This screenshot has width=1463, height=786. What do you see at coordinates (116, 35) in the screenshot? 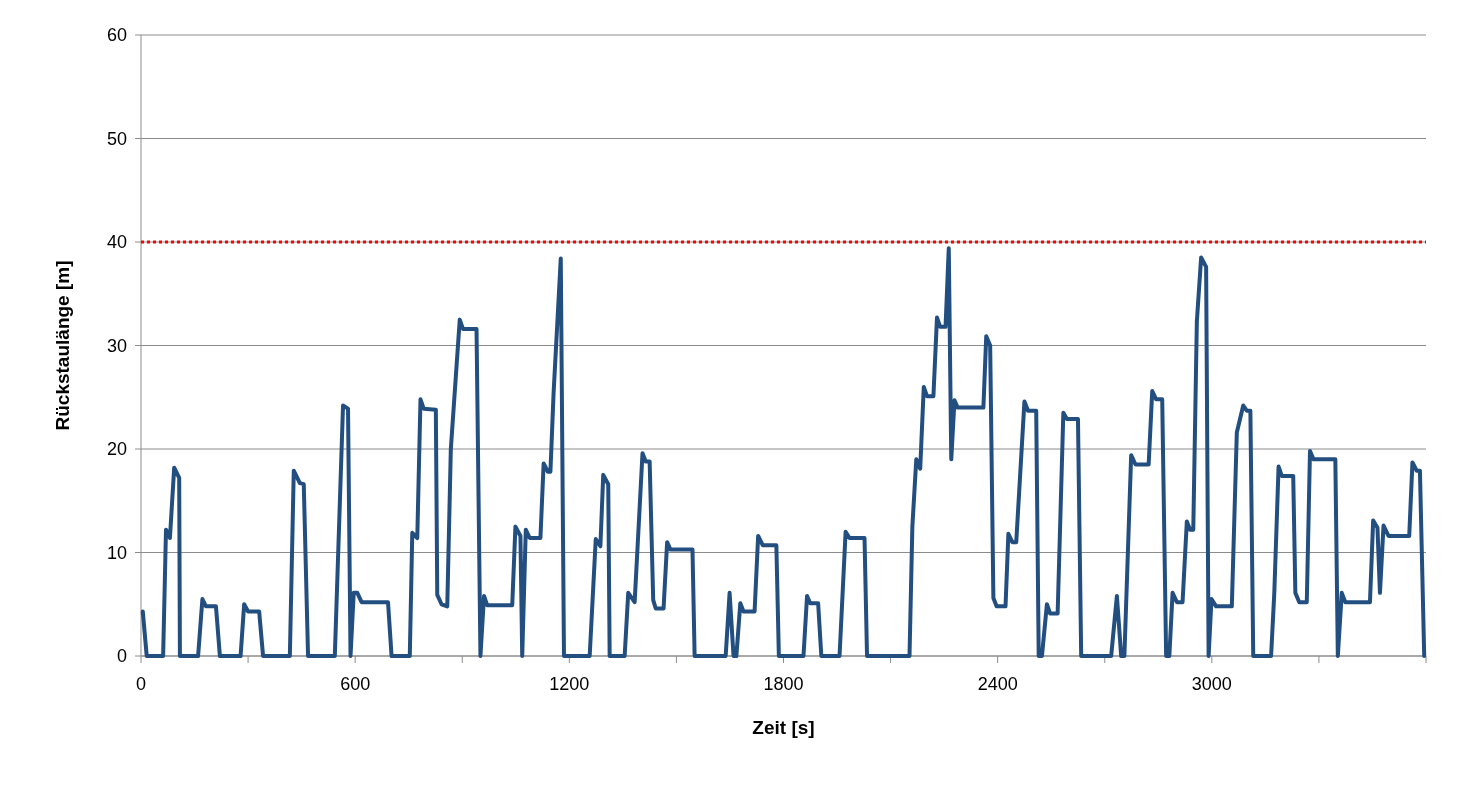
I see `y-tick-label: 60` at bounding box center [116, 35].